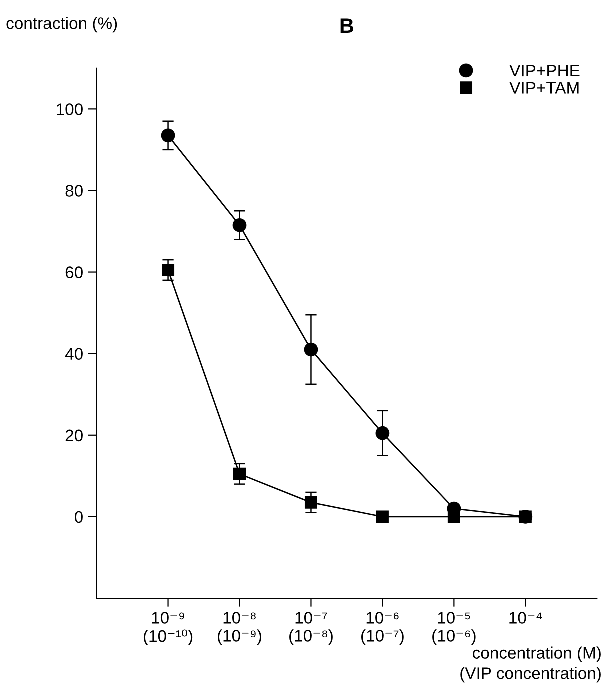 The height and width of the screenshot is (684, 605). What do you see at coordinates (347, 26) in the screenshot?
I see `chart-title: B` at bounding box center [347, 26].